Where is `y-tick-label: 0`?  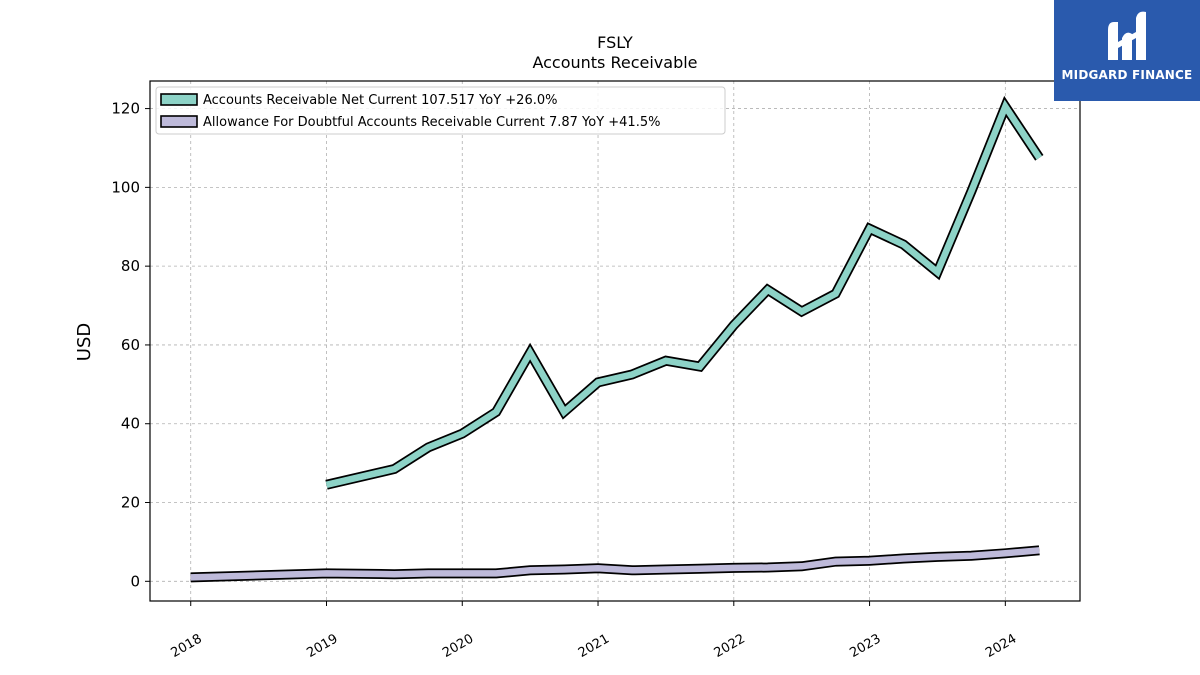
y-tick-label: 0 is located at coordinates (135, 581).